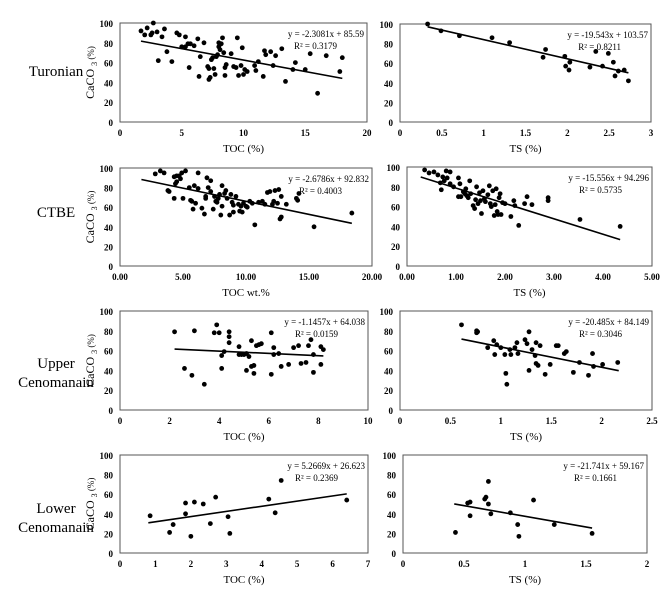 The image size is (667, 592). Describe the element at coordinates (56, 518) in the screenshot. I see `row-label-lower-cenomanain: Lower Cenomanain` at that location.